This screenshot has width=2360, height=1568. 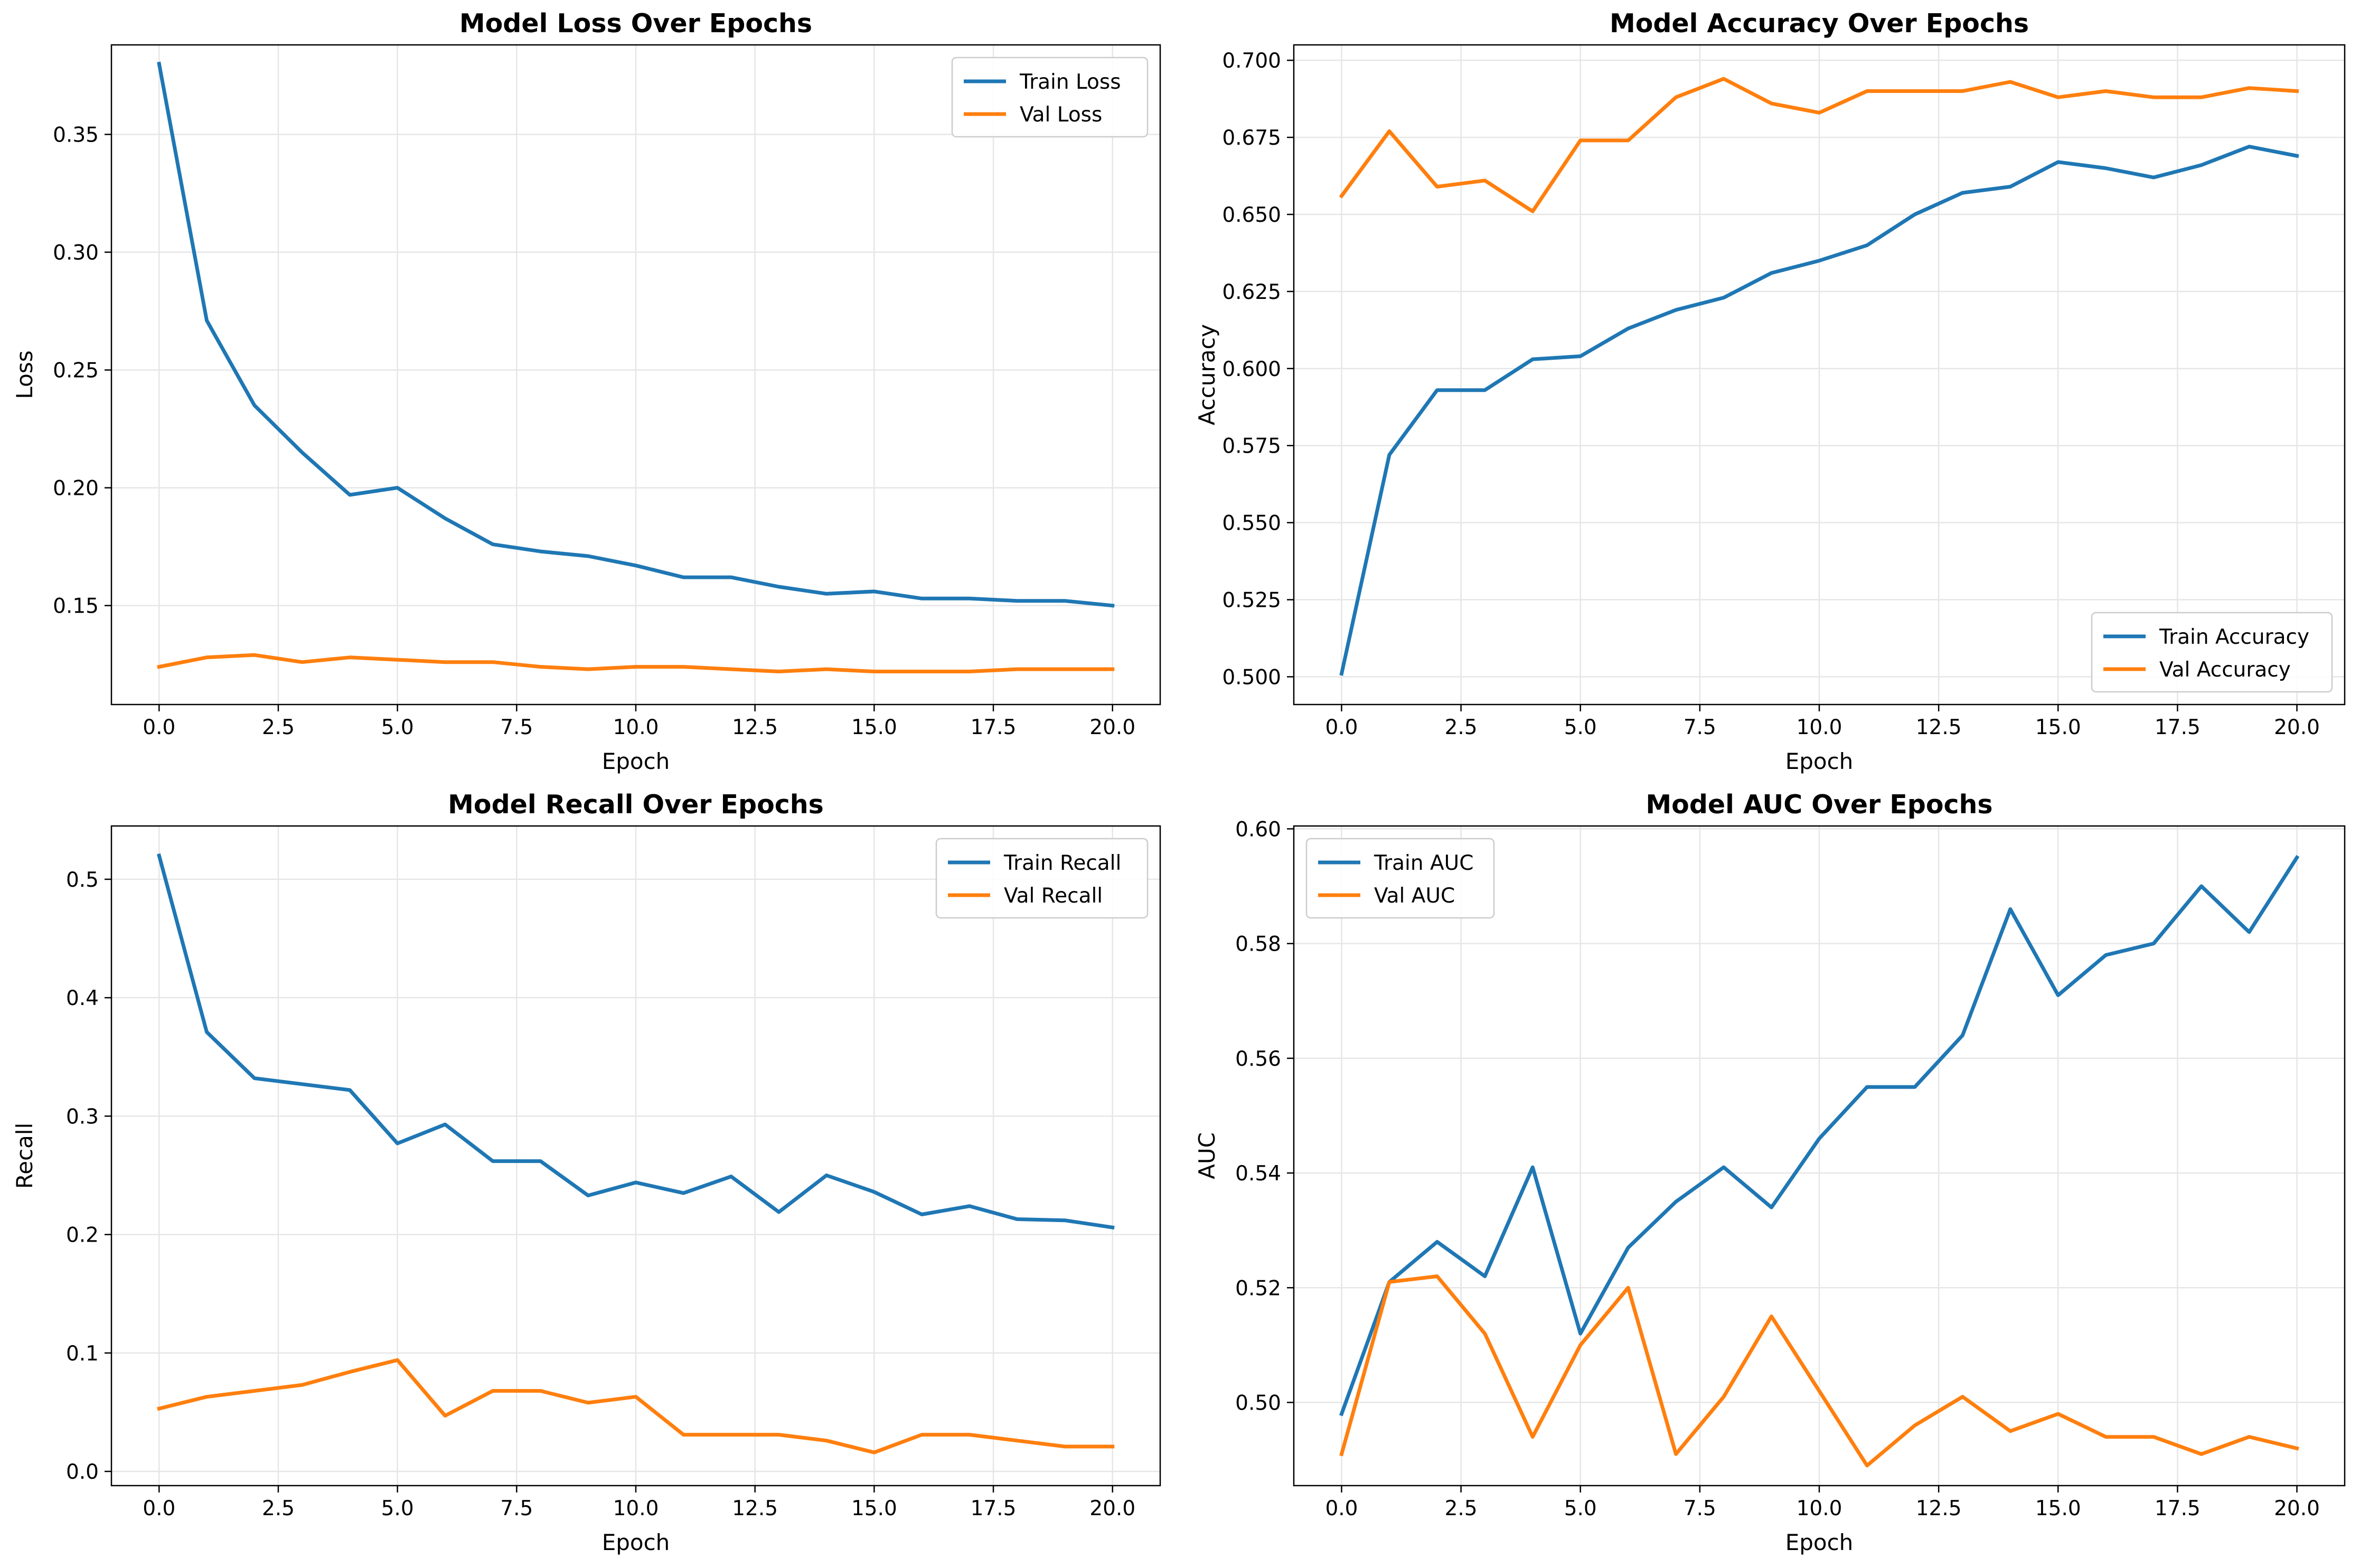 I want to click on legend-label-train: Train AUC, so click(x=1423, y=863).